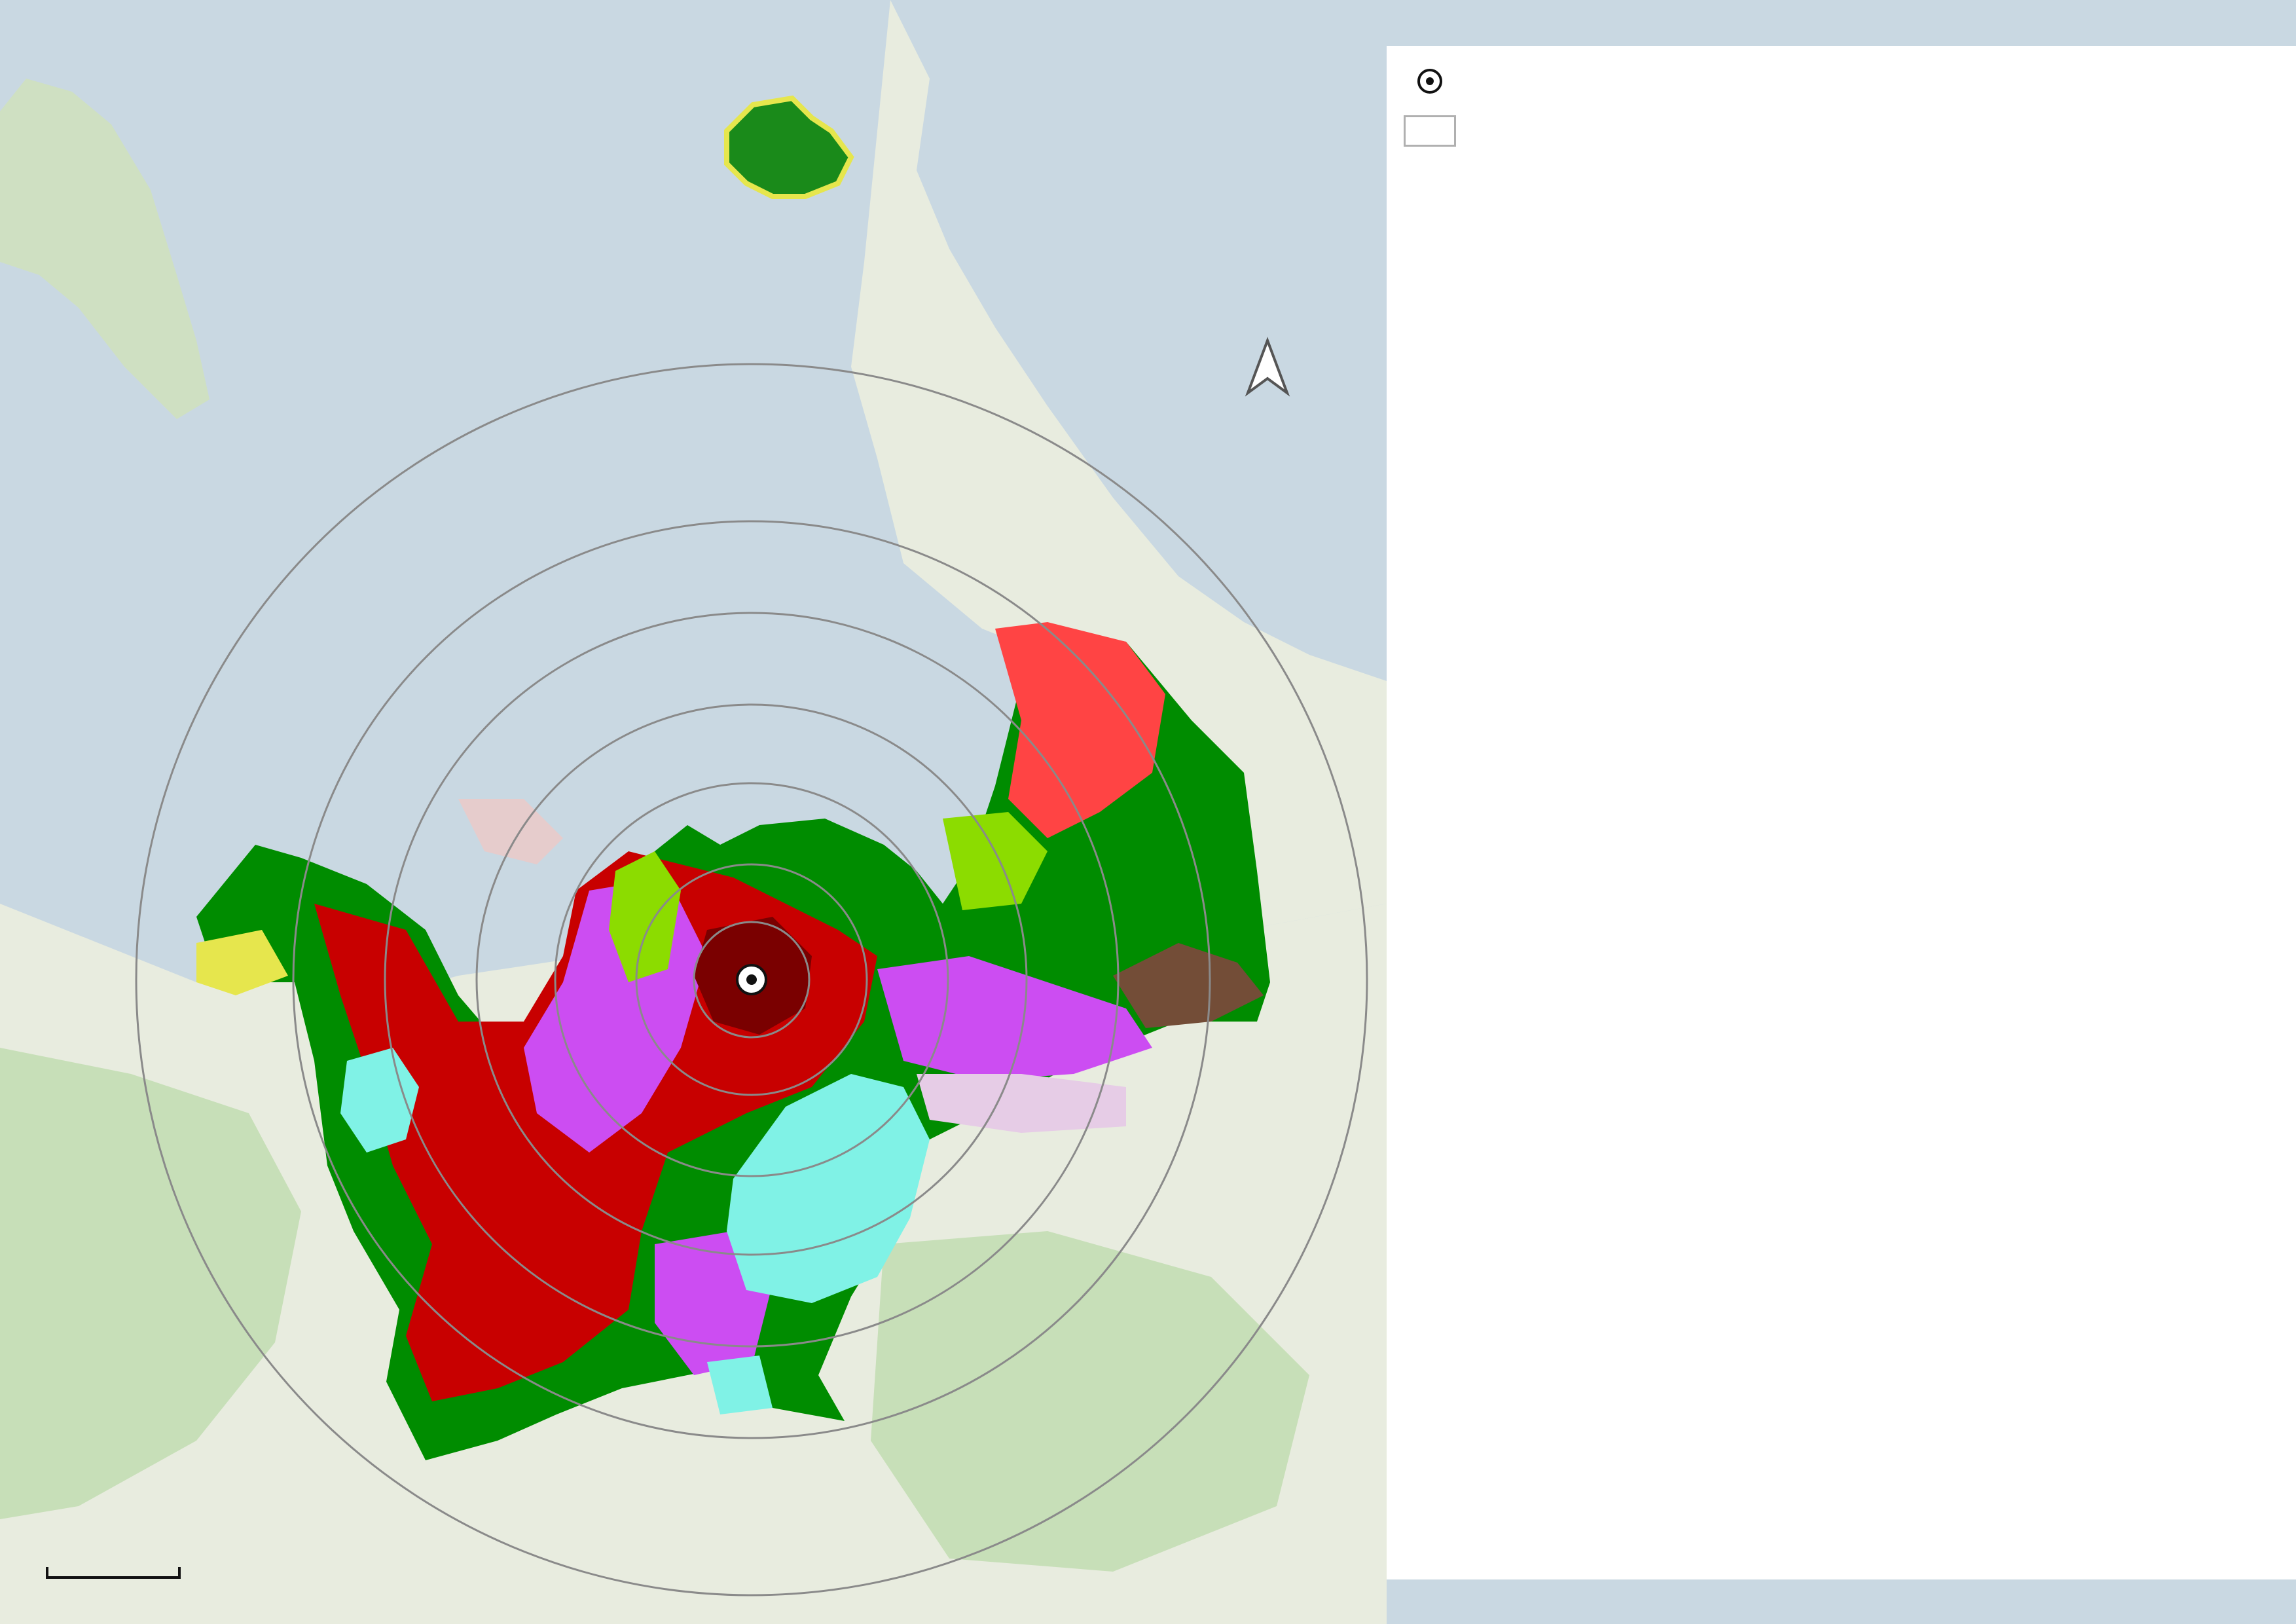  Describe the element at coordinates (645, 916) in the screenshot. I see `land-use-green-urban` at that location.